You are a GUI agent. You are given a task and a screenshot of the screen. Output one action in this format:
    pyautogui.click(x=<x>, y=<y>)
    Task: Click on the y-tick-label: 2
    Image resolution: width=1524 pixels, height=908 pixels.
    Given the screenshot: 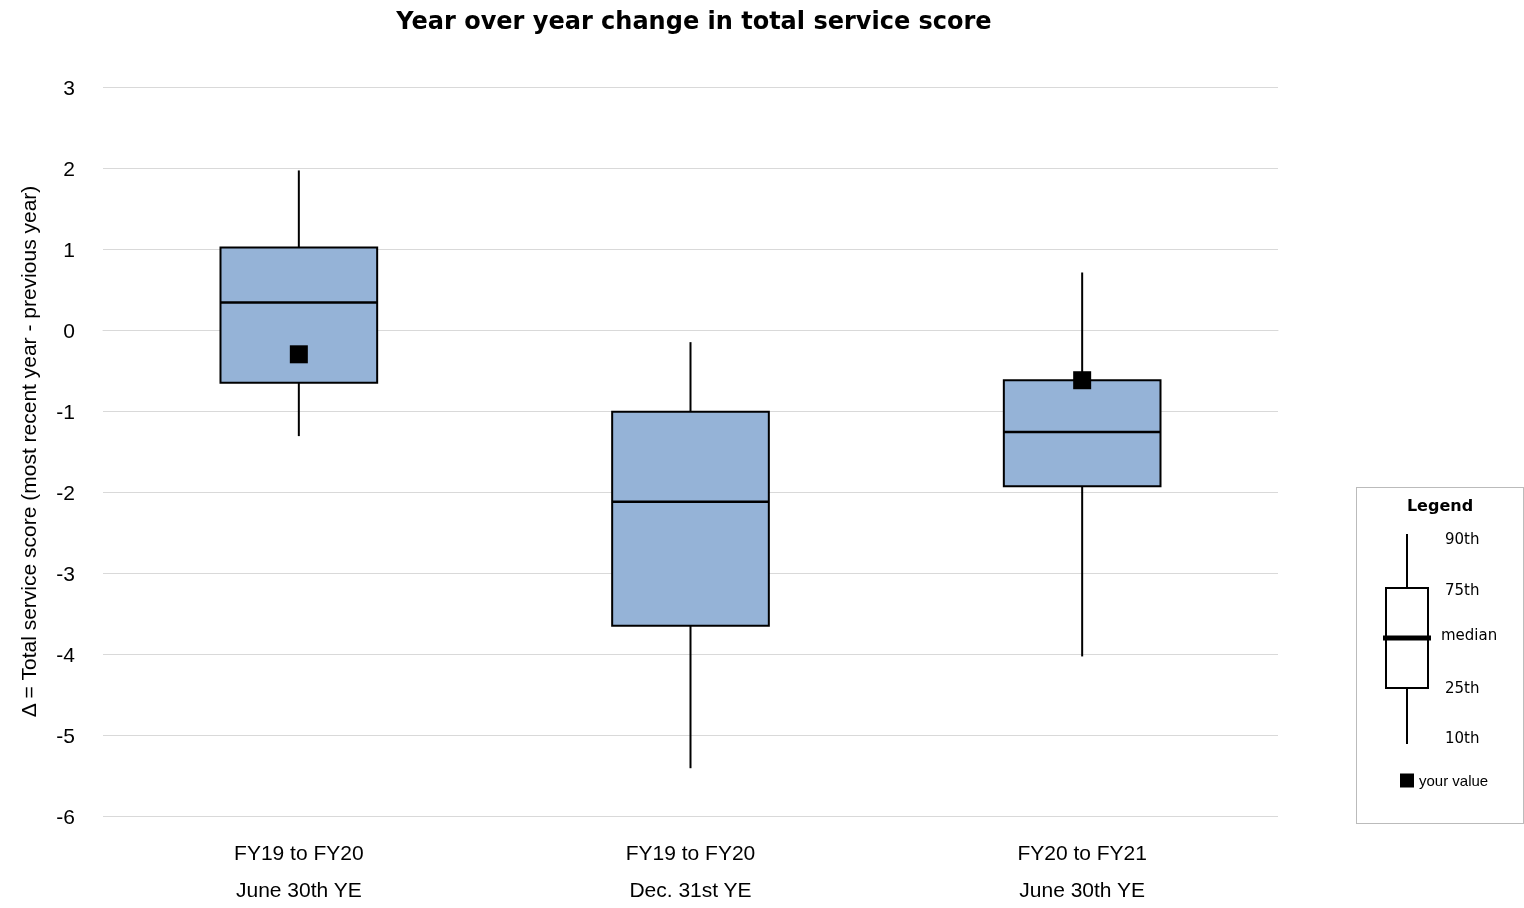 What is the action you would take?
    pyautogui.click(x=69, y=168)
    